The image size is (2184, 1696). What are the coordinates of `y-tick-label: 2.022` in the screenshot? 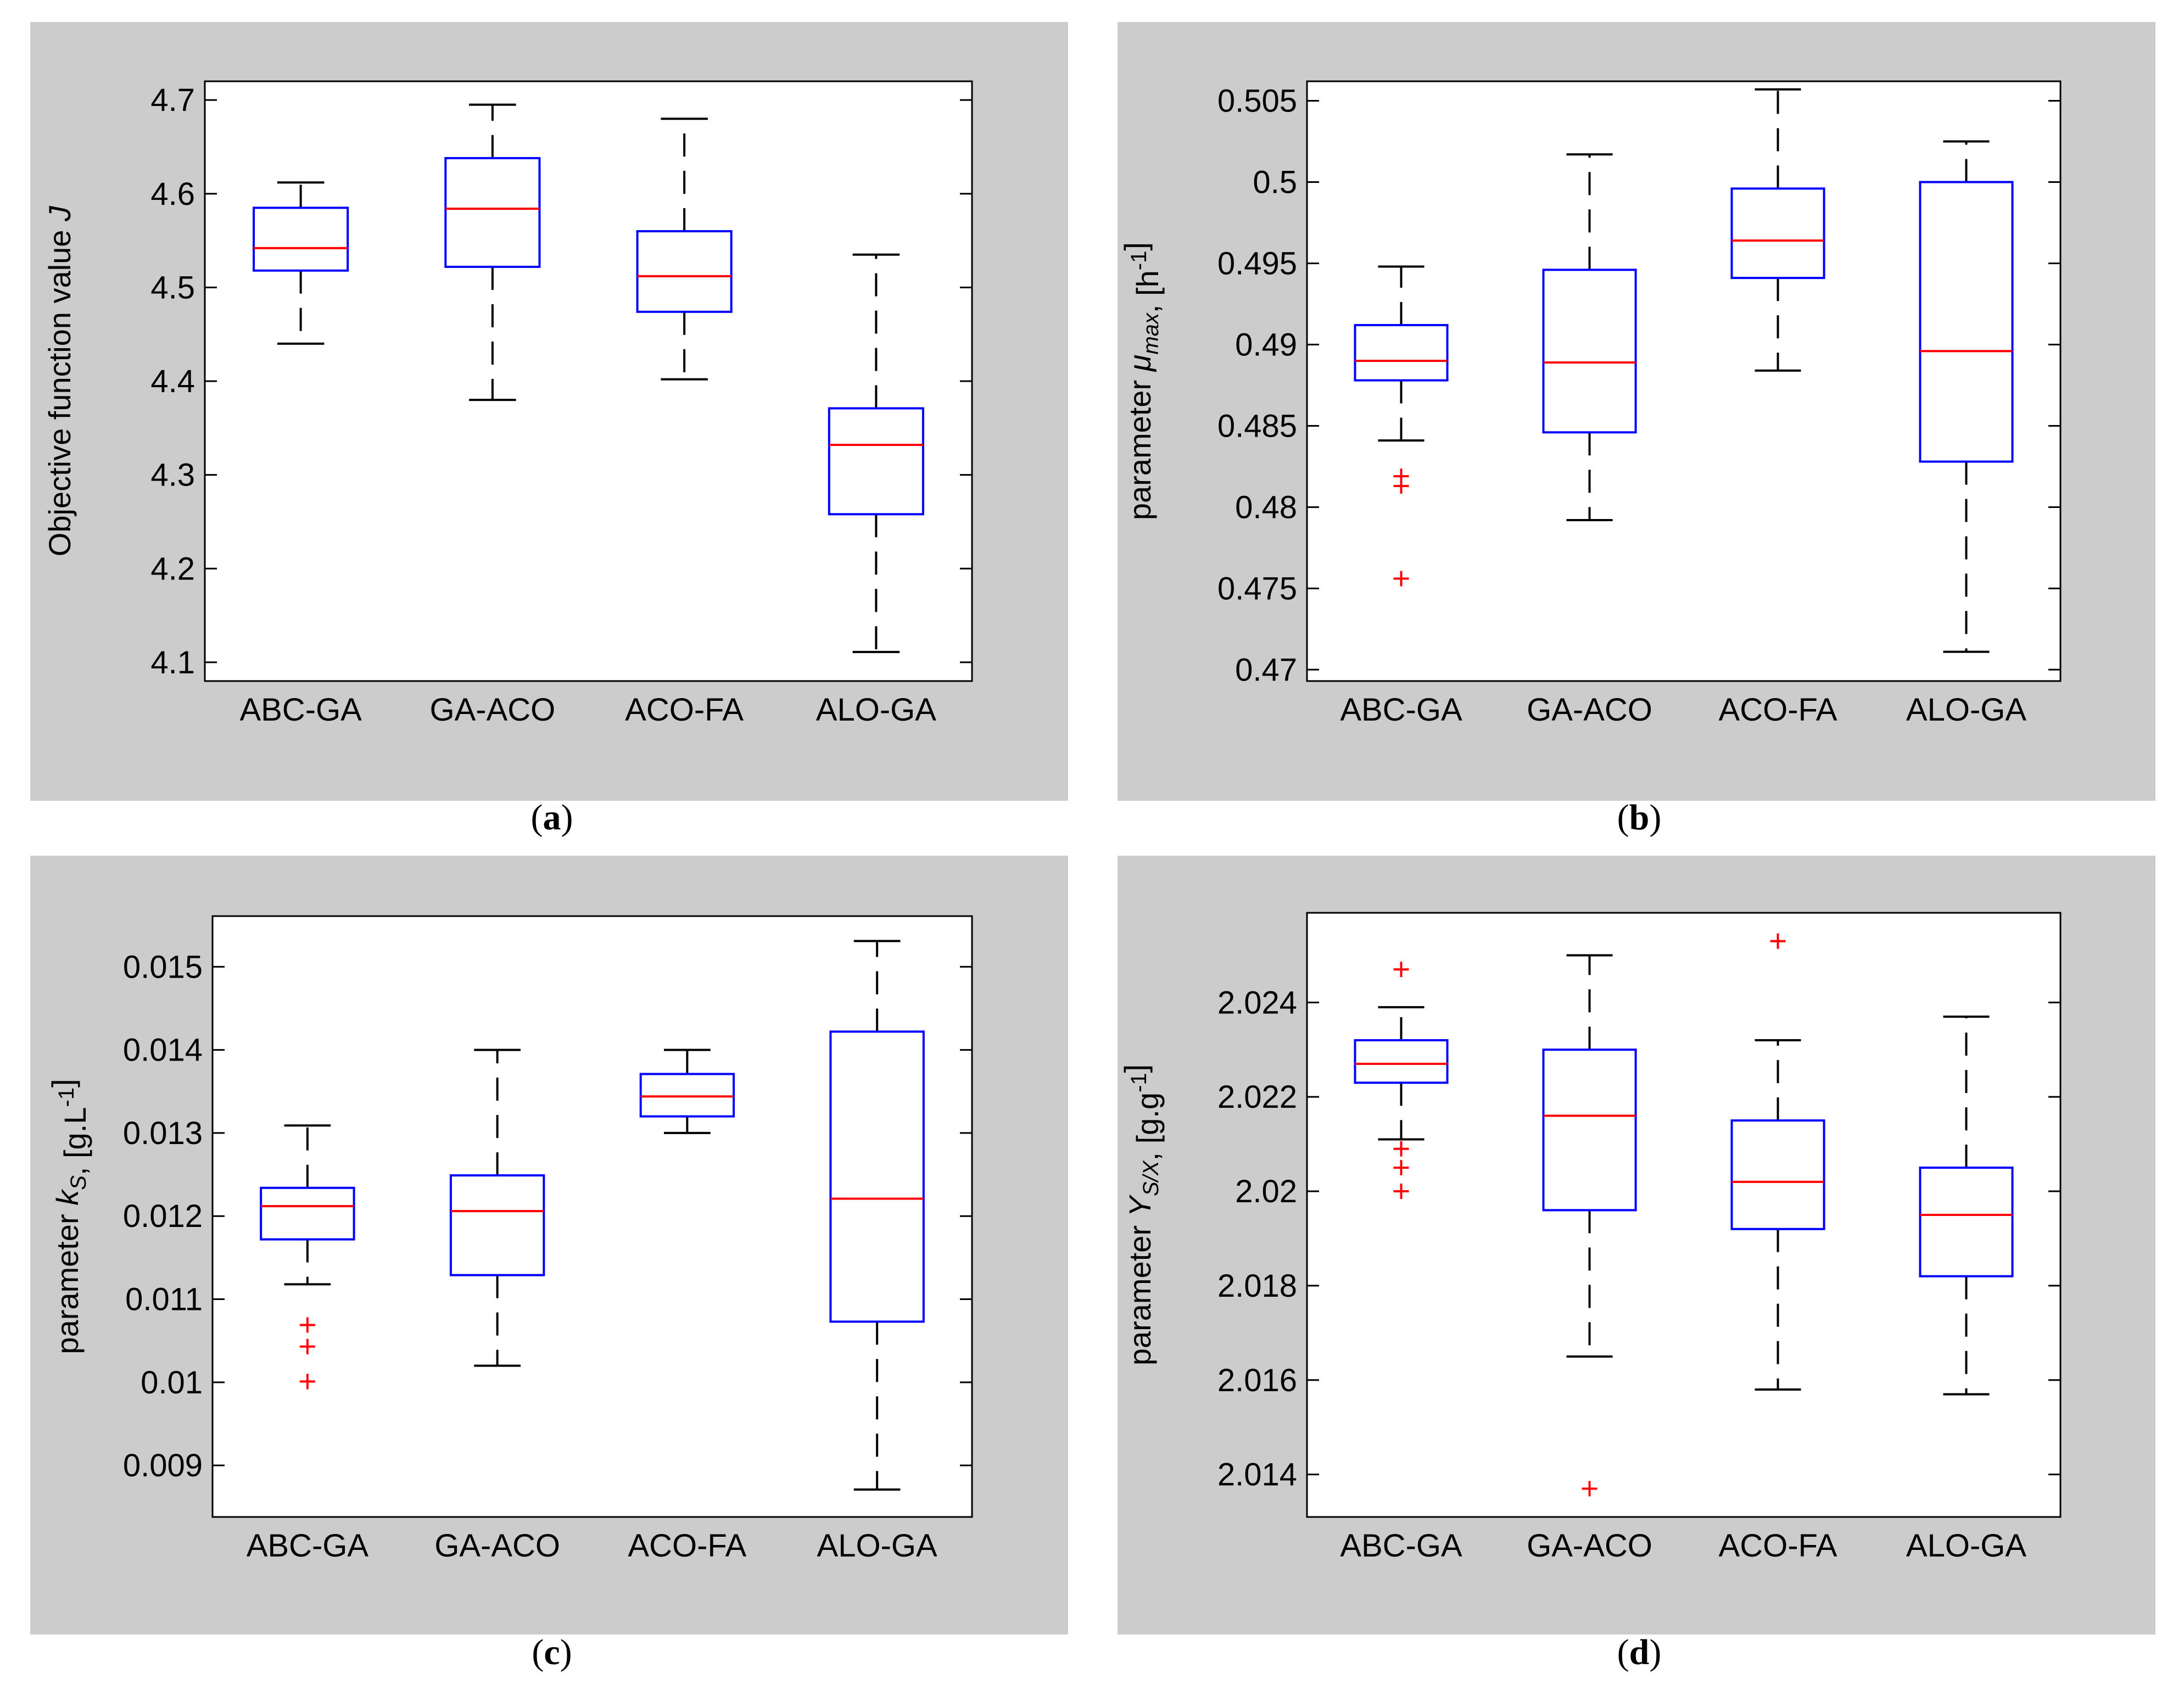 It's located at (1257, 1097).